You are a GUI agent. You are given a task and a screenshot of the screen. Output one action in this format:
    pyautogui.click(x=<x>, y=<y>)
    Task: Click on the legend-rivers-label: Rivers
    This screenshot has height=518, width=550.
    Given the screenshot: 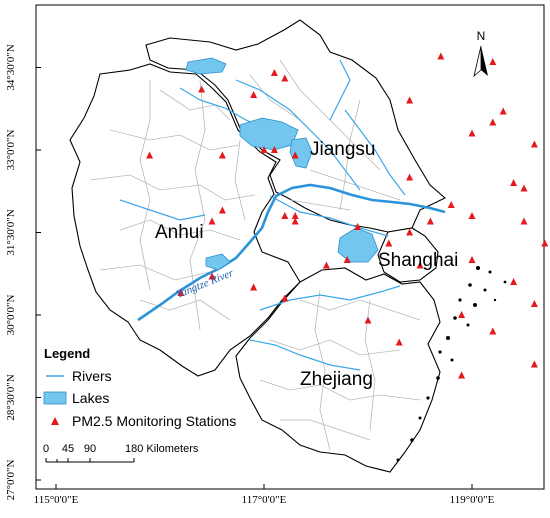 What is the action you would take?
    pyautogui.click(x=92, y=376)
    